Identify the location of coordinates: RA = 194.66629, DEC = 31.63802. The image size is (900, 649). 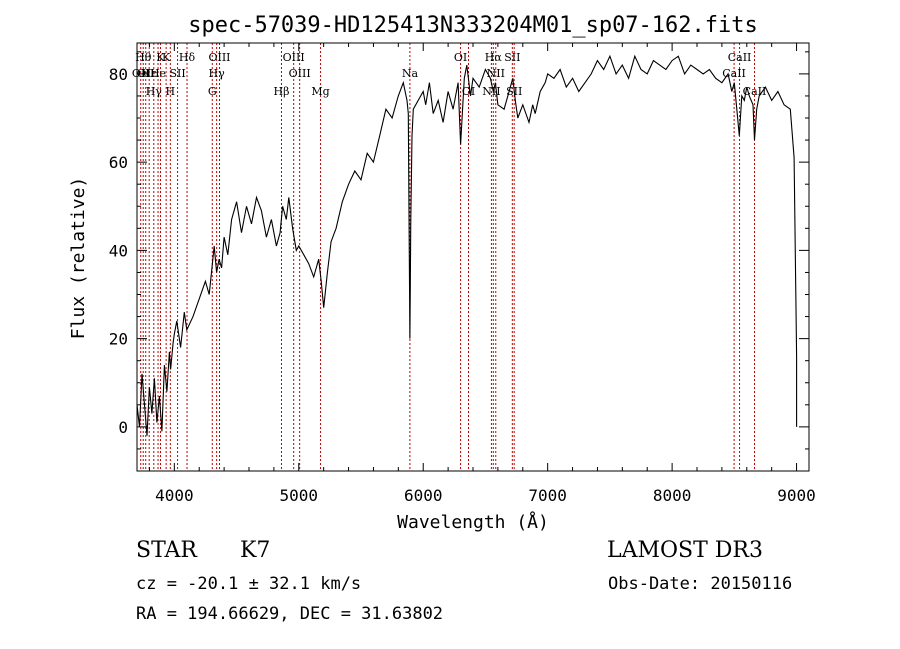
(290, 614).